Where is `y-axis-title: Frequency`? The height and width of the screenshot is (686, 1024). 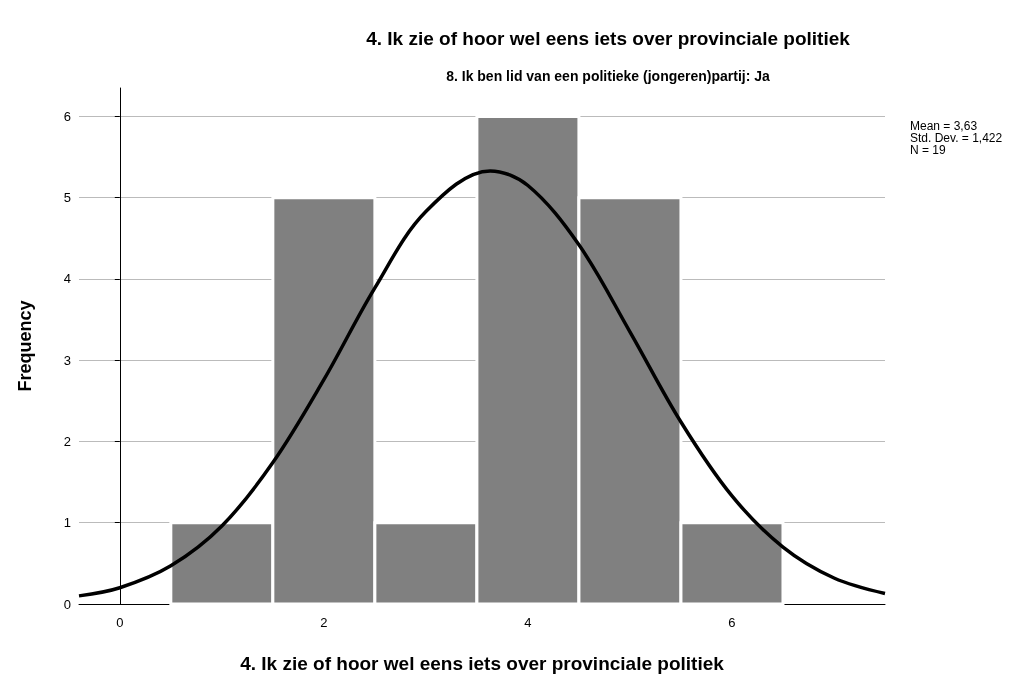 y-axis-title: Frequency is located at coordinates (25, 346).